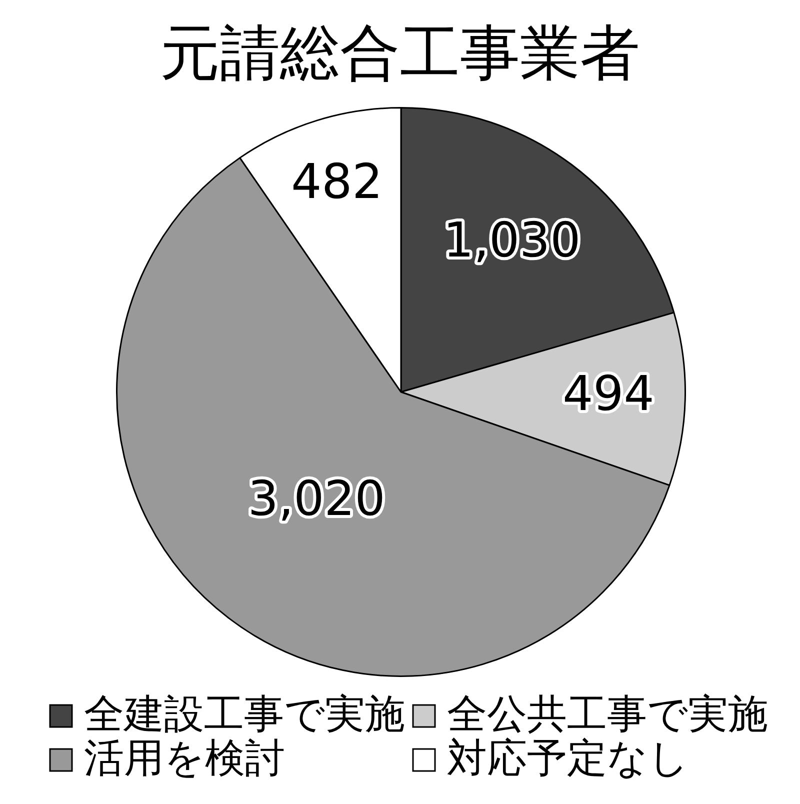  I want to click on legend-label: 全公共工事で実施, so click(607, 714).